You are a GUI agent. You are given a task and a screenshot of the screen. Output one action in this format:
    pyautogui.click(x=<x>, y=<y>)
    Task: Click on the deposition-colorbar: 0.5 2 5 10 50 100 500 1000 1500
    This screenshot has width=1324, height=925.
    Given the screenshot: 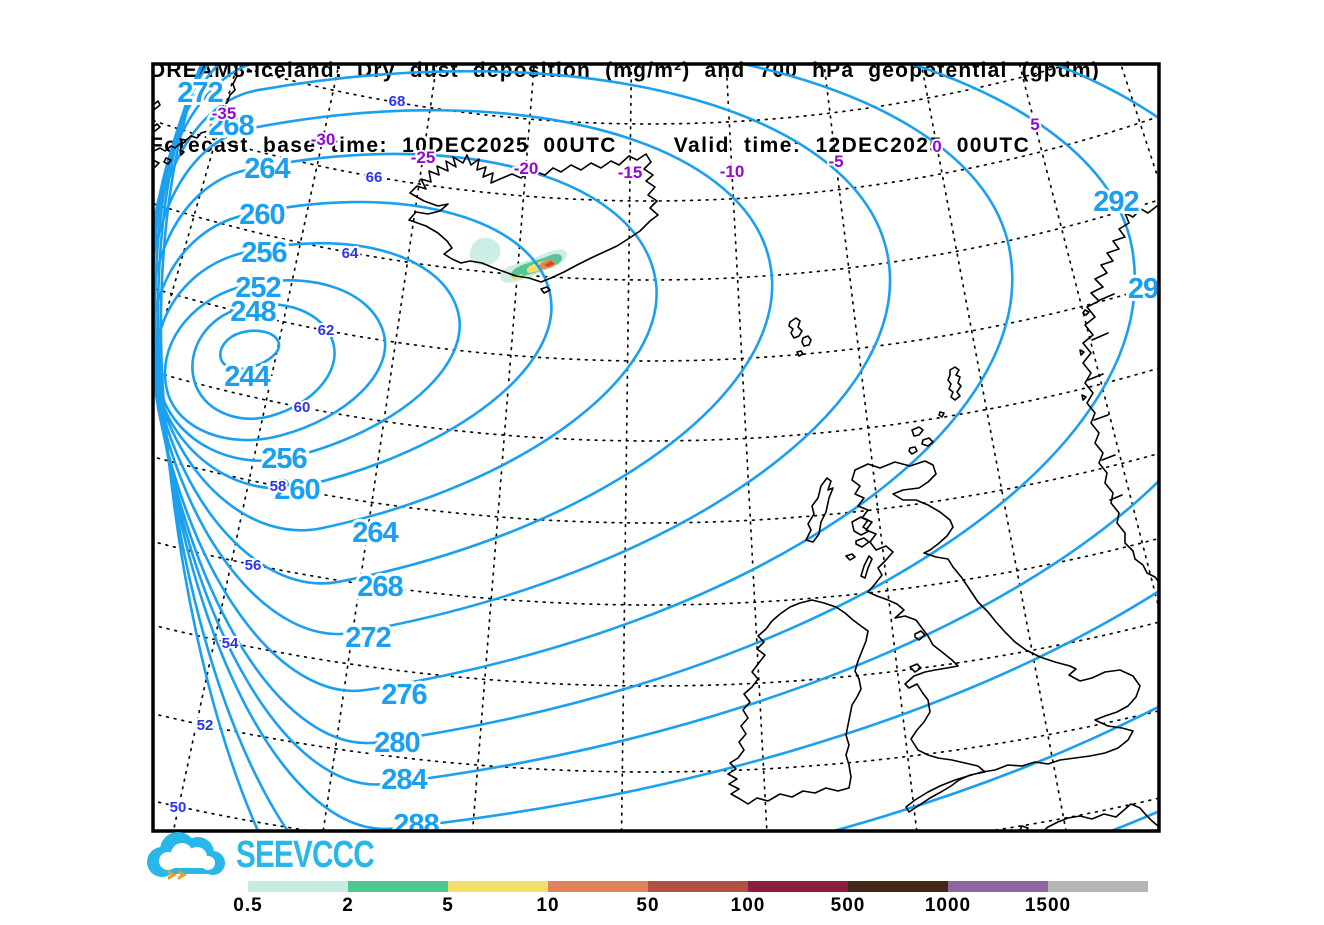 What is the action you would take?
    pyautogui.click(x=690, y=898)
    